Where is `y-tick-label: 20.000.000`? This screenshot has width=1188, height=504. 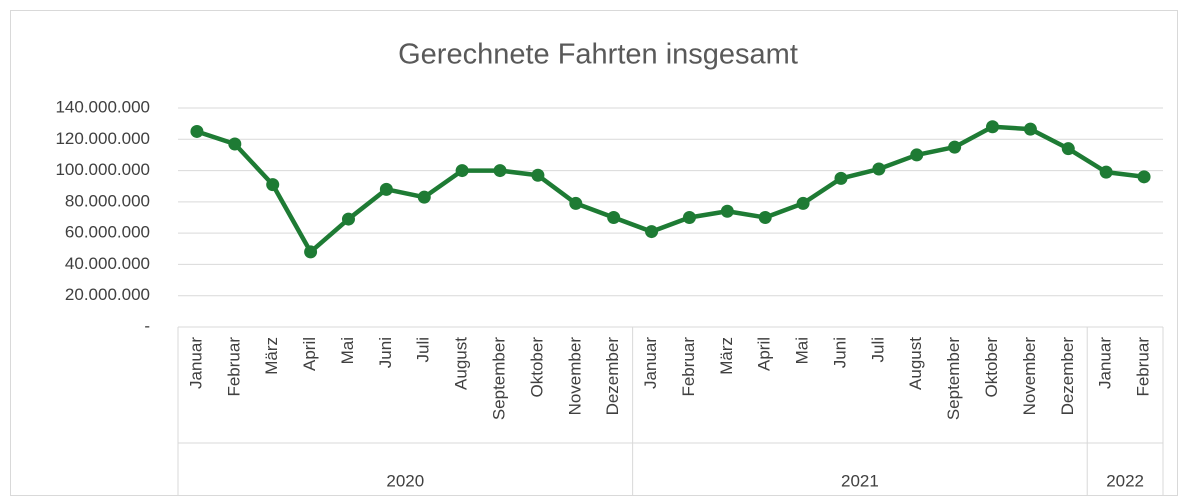
y-tick-label: 20.000.000 is located at coordinates (107, 294).